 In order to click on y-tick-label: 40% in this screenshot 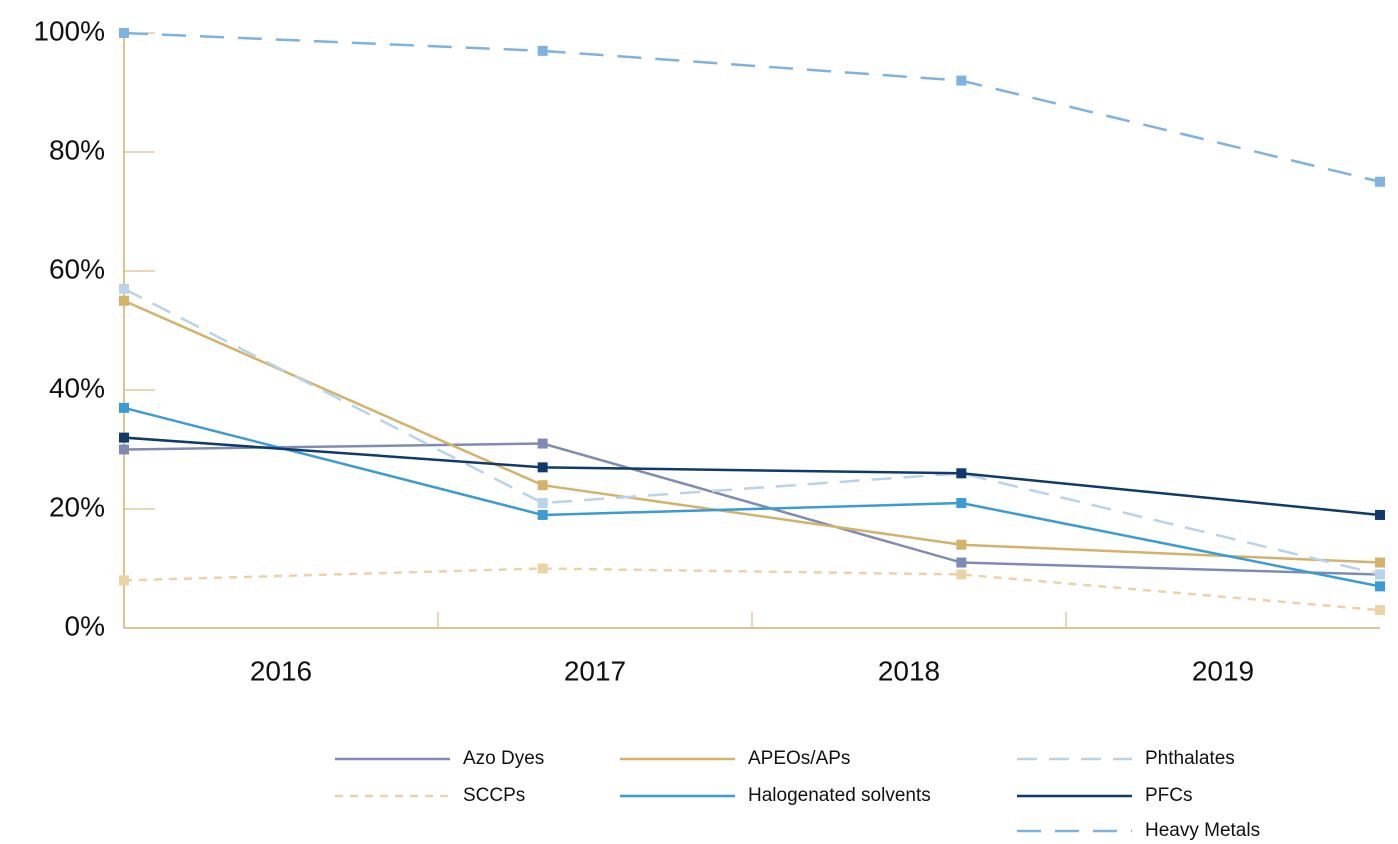, I will do `click(77, 387)`.